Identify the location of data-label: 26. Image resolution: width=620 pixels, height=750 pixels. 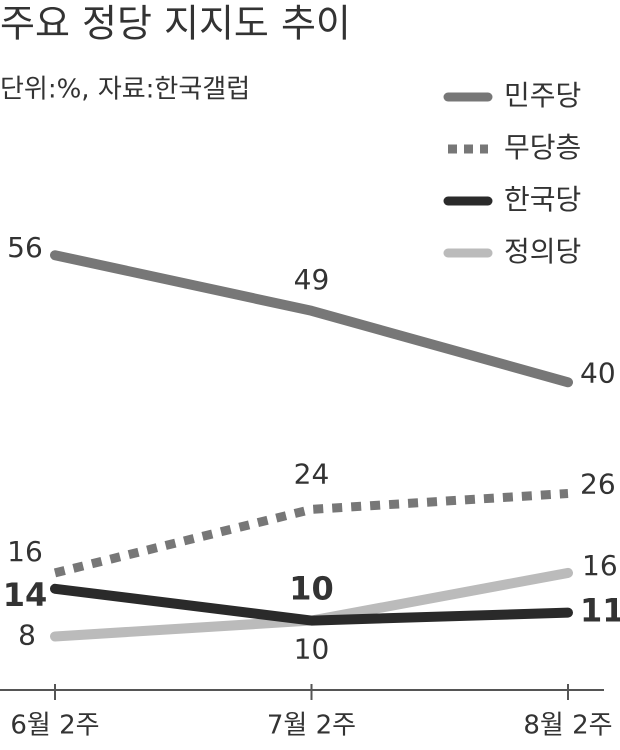
(598, 483).